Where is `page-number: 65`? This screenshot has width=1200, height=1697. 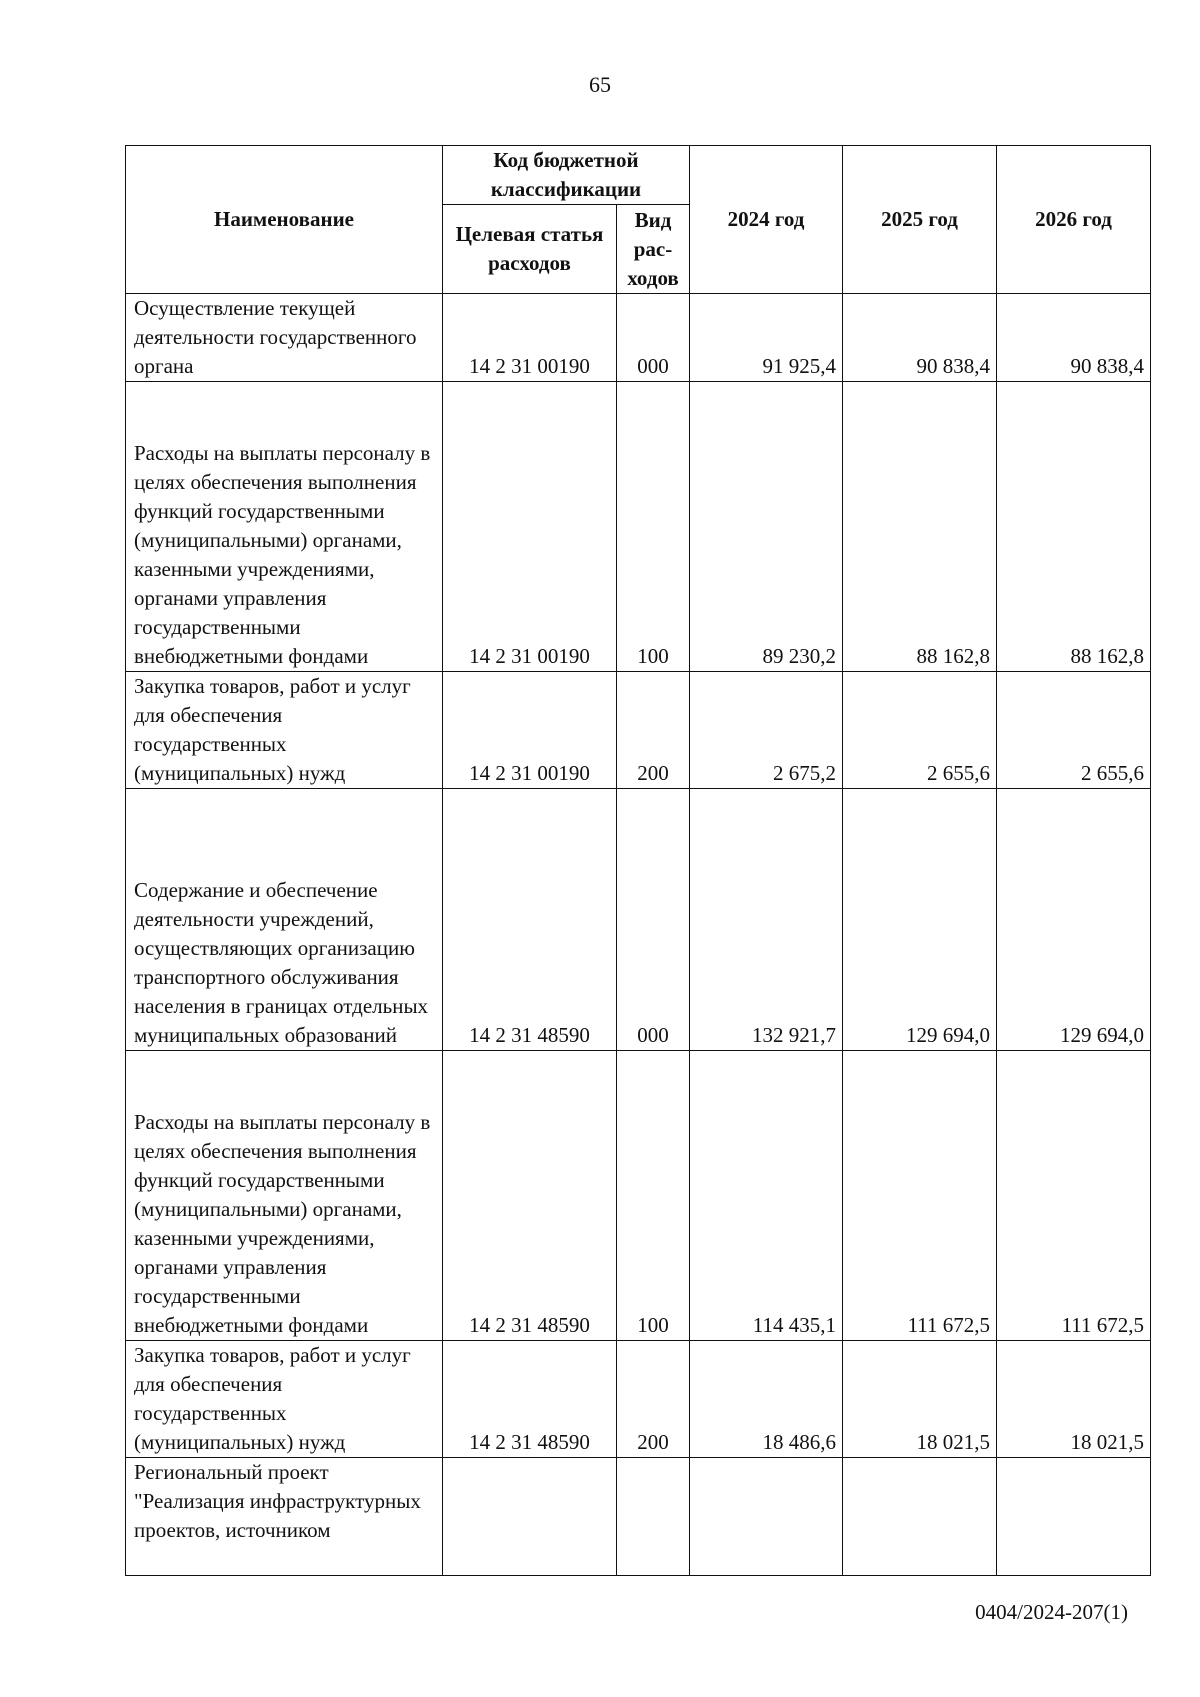
page-number: 65 is located at coordinates (600, 84).